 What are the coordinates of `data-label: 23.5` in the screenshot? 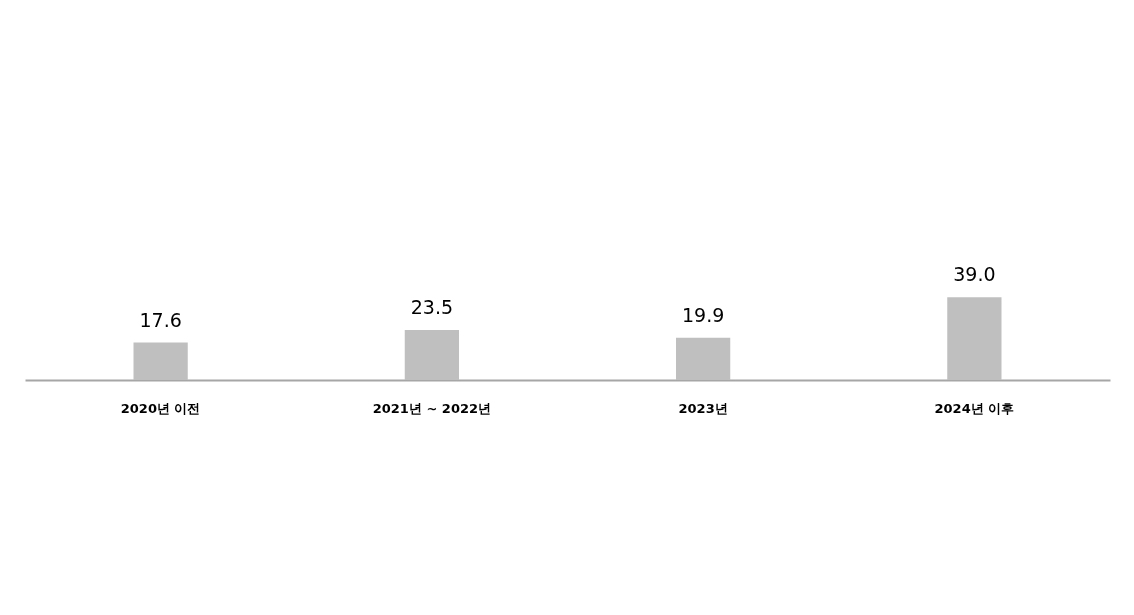 It's located at (432, 307).